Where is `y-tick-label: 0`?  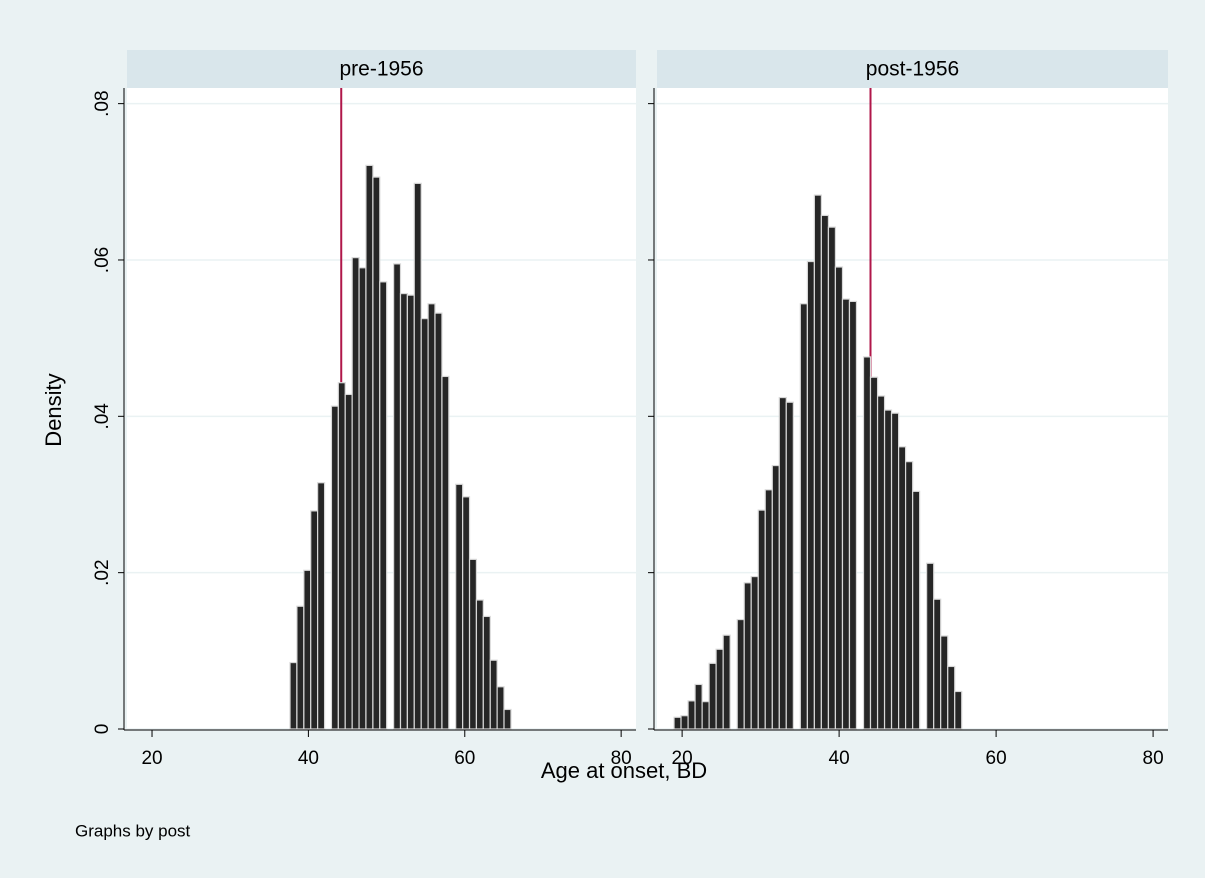
y-tick-label: 0 is located at coordinates (102, 729).